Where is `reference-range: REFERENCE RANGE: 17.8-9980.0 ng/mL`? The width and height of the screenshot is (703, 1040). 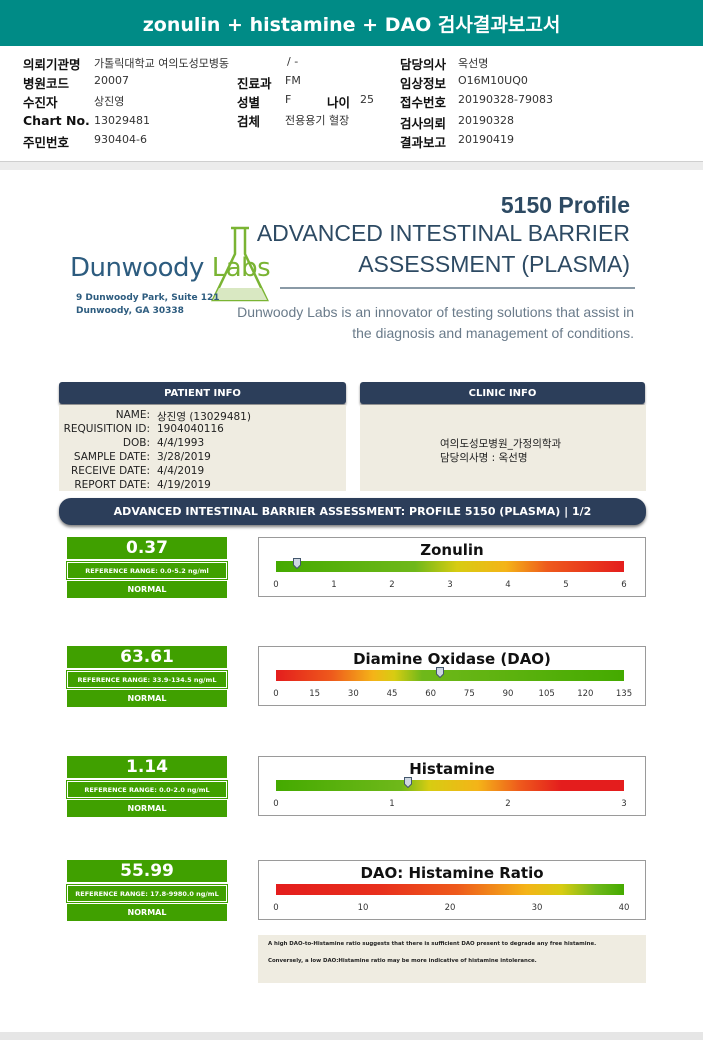 reference-range: REFERENCE RANGE: 17.8-9980.0 ng/mL is located at coordinates (147, 893).